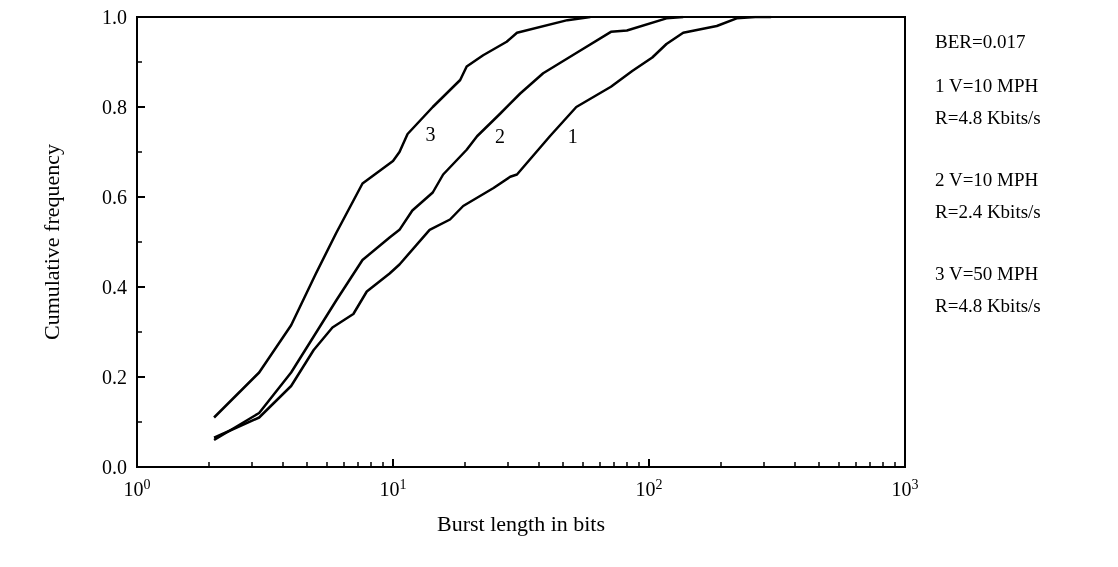 Image resolution: width=1118 pixels, height=567 pixels. I want to click on y-tick-label: 0.6, so click(114, 197).